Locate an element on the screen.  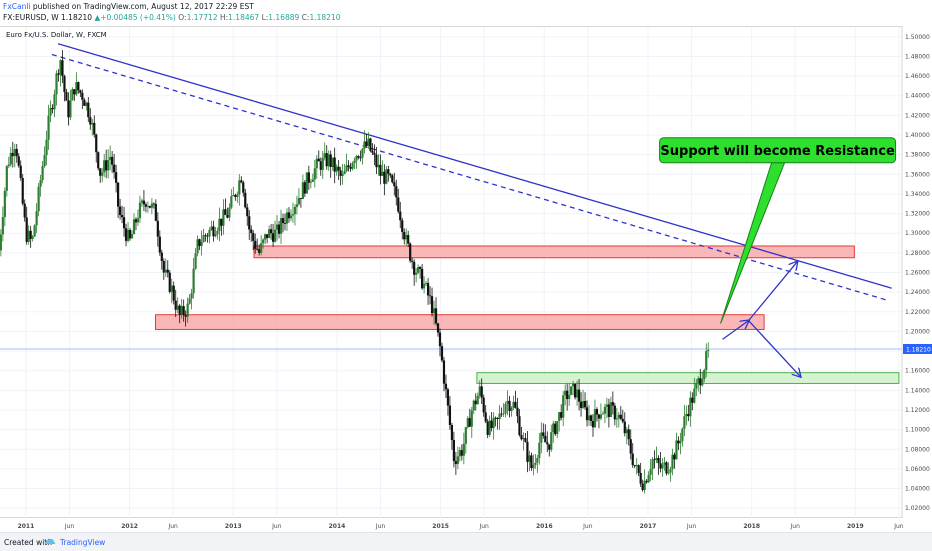
x-tick-label: 2018 is located at coordinates (751, 526).